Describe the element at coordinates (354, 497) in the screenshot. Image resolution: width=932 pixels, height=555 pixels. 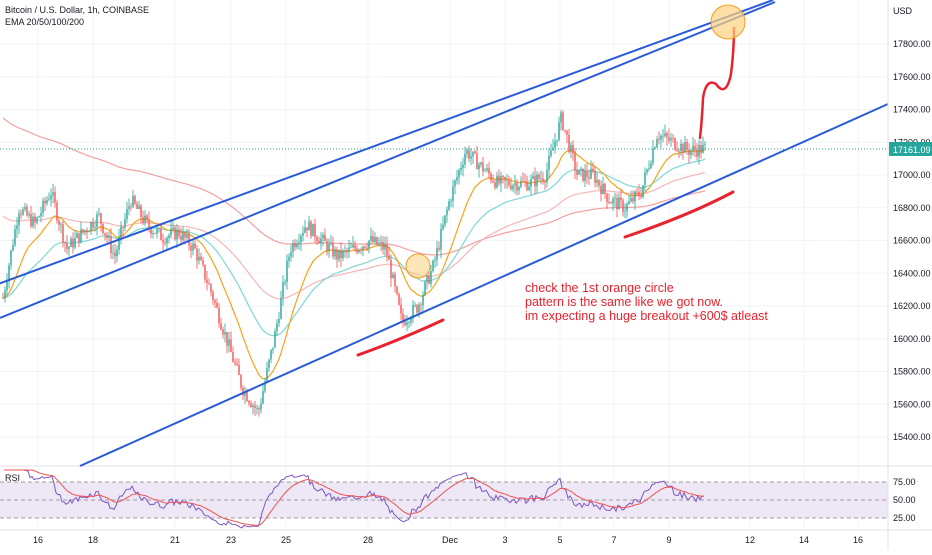
I see `rsi-ma-line` at that location.